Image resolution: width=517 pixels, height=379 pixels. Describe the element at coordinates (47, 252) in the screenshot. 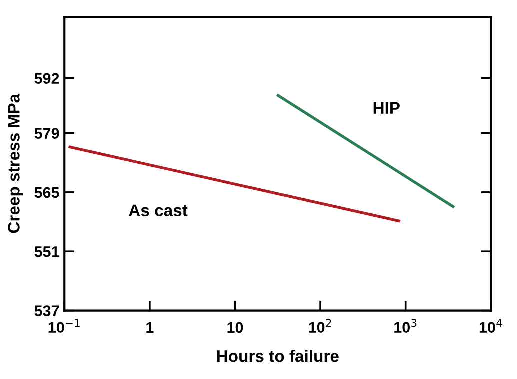

I see `y-tick-label: 551` at that location.